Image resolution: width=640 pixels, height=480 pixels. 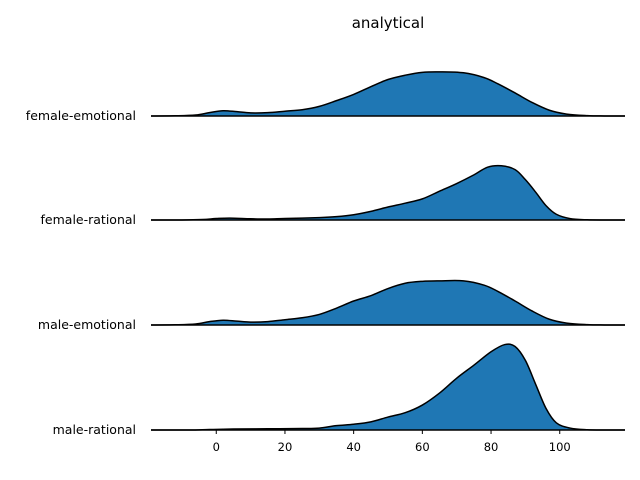 I want to click on x-tick-label-0: 0, so click(x=216, y=447).